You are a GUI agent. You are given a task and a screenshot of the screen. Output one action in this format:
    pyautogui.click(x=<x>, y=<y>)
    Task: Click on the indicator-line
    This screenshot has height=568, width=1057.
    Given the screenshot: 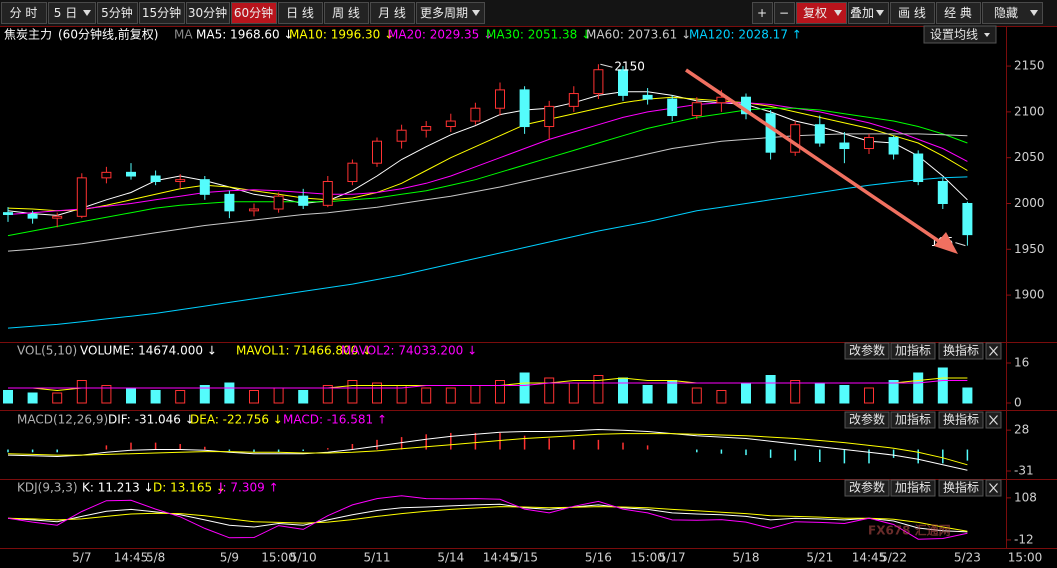 What is the action you would take?
    pyautogui.click(x=487, y=449)
    